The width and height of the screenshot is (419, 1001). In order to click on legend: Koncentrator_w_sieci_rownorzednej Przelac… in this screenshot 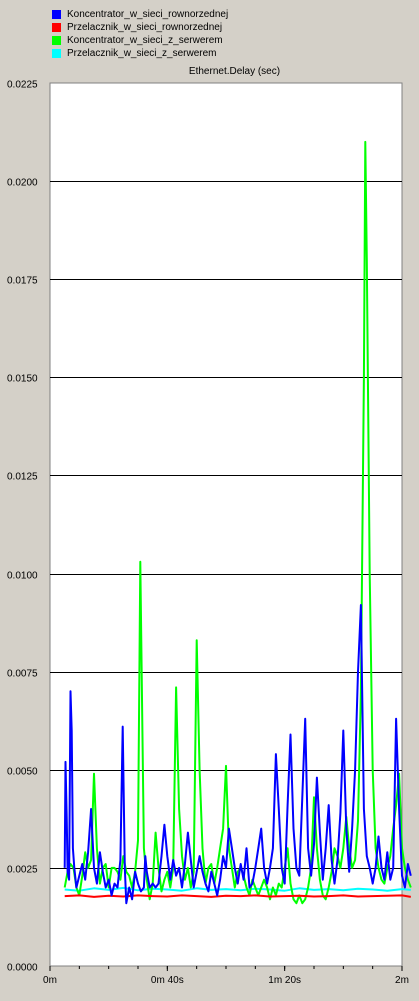, I will do `click(140, 34)`.